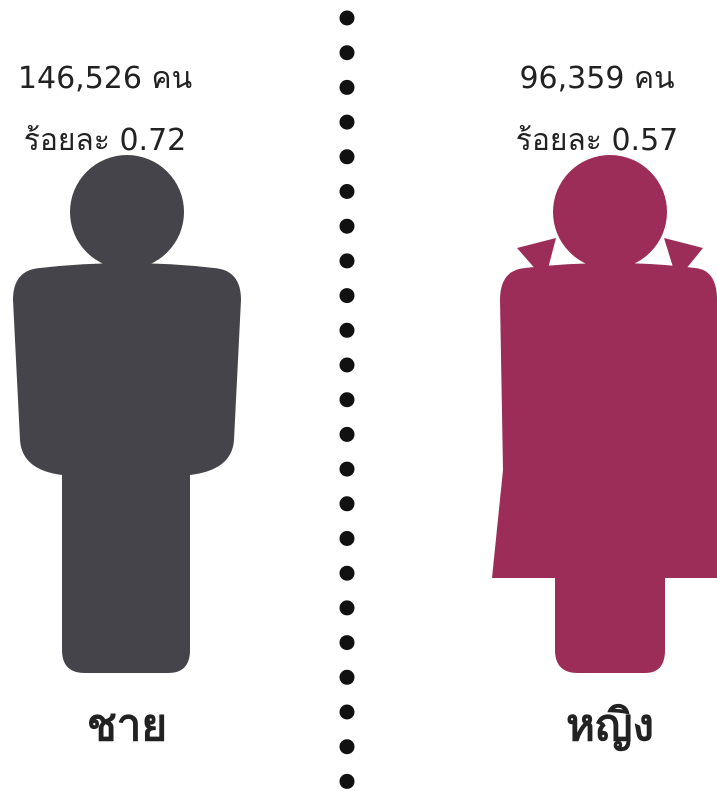 The height and width of the screenshot is (791, 717). Describe the element at coordinates (127, 212) in the screenshot. I see `male-head` at that location.